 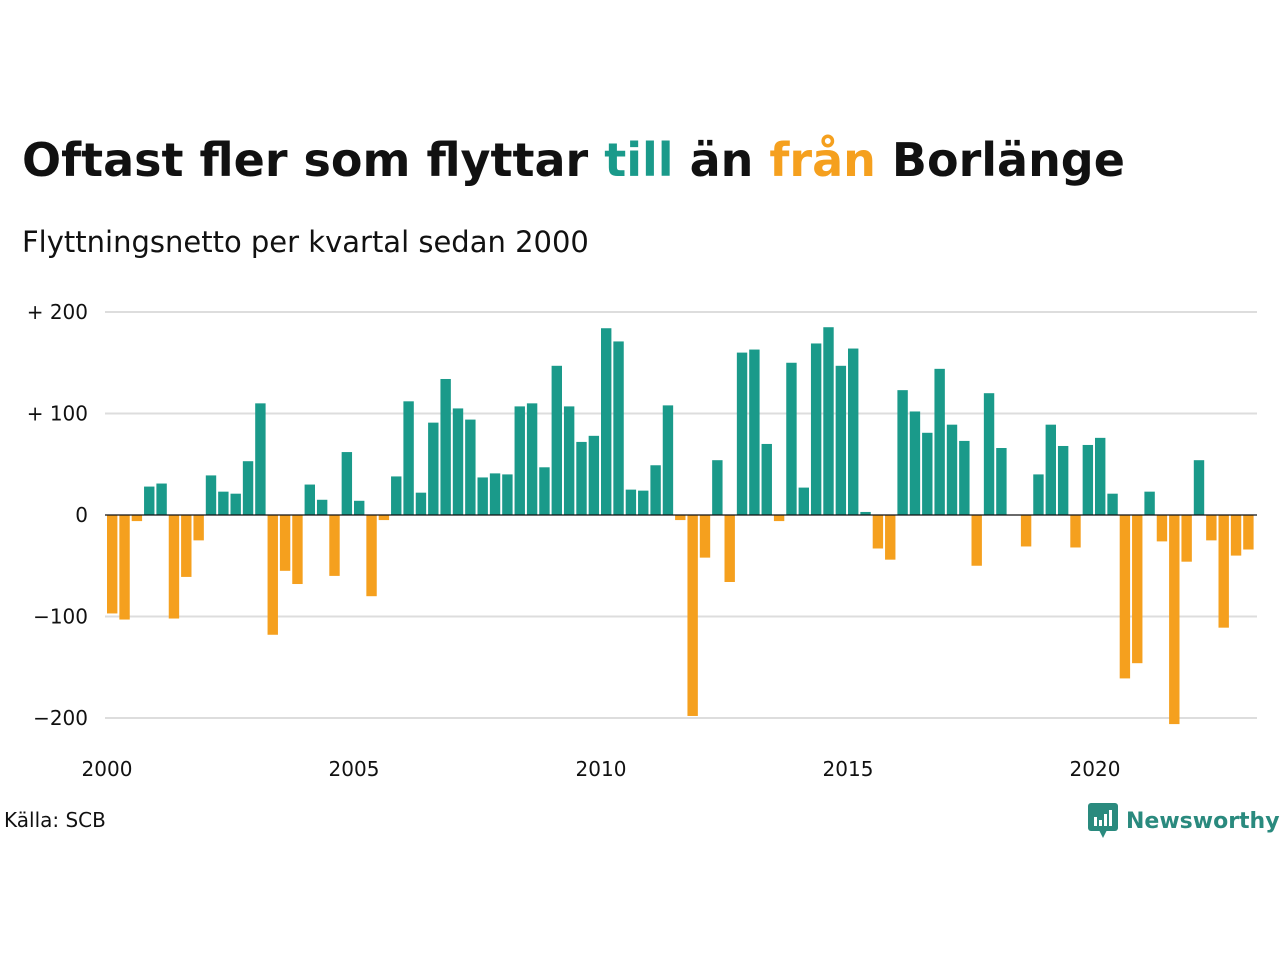 I want to click on newsworthy-logo: Newsworthy, so click(x=1184, y=821).